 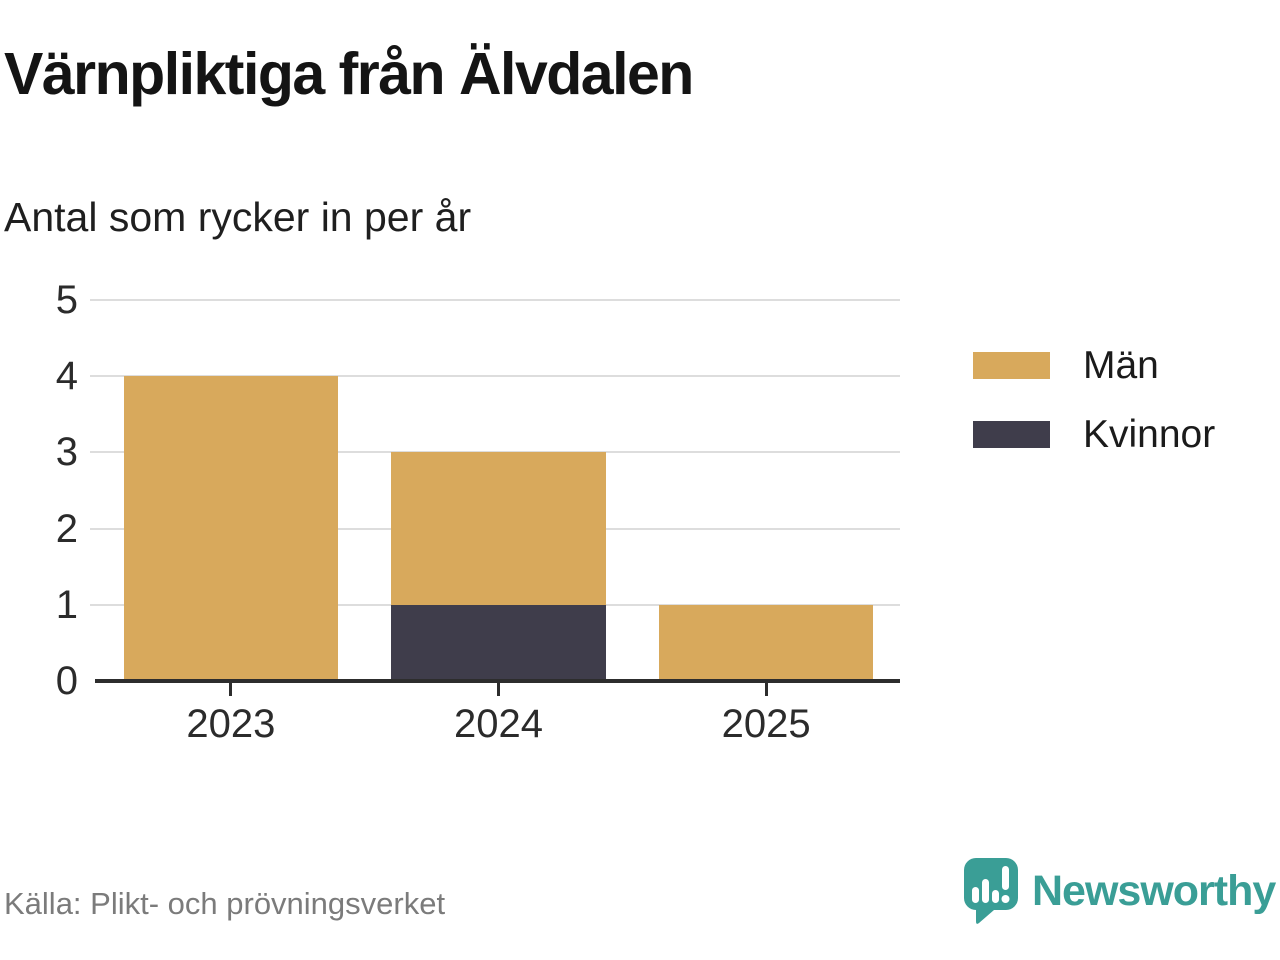 What do you see at coordinates (66, 681) in the screenshot?
I see `y-tick-label: 0` at bounding box center [66, 681].